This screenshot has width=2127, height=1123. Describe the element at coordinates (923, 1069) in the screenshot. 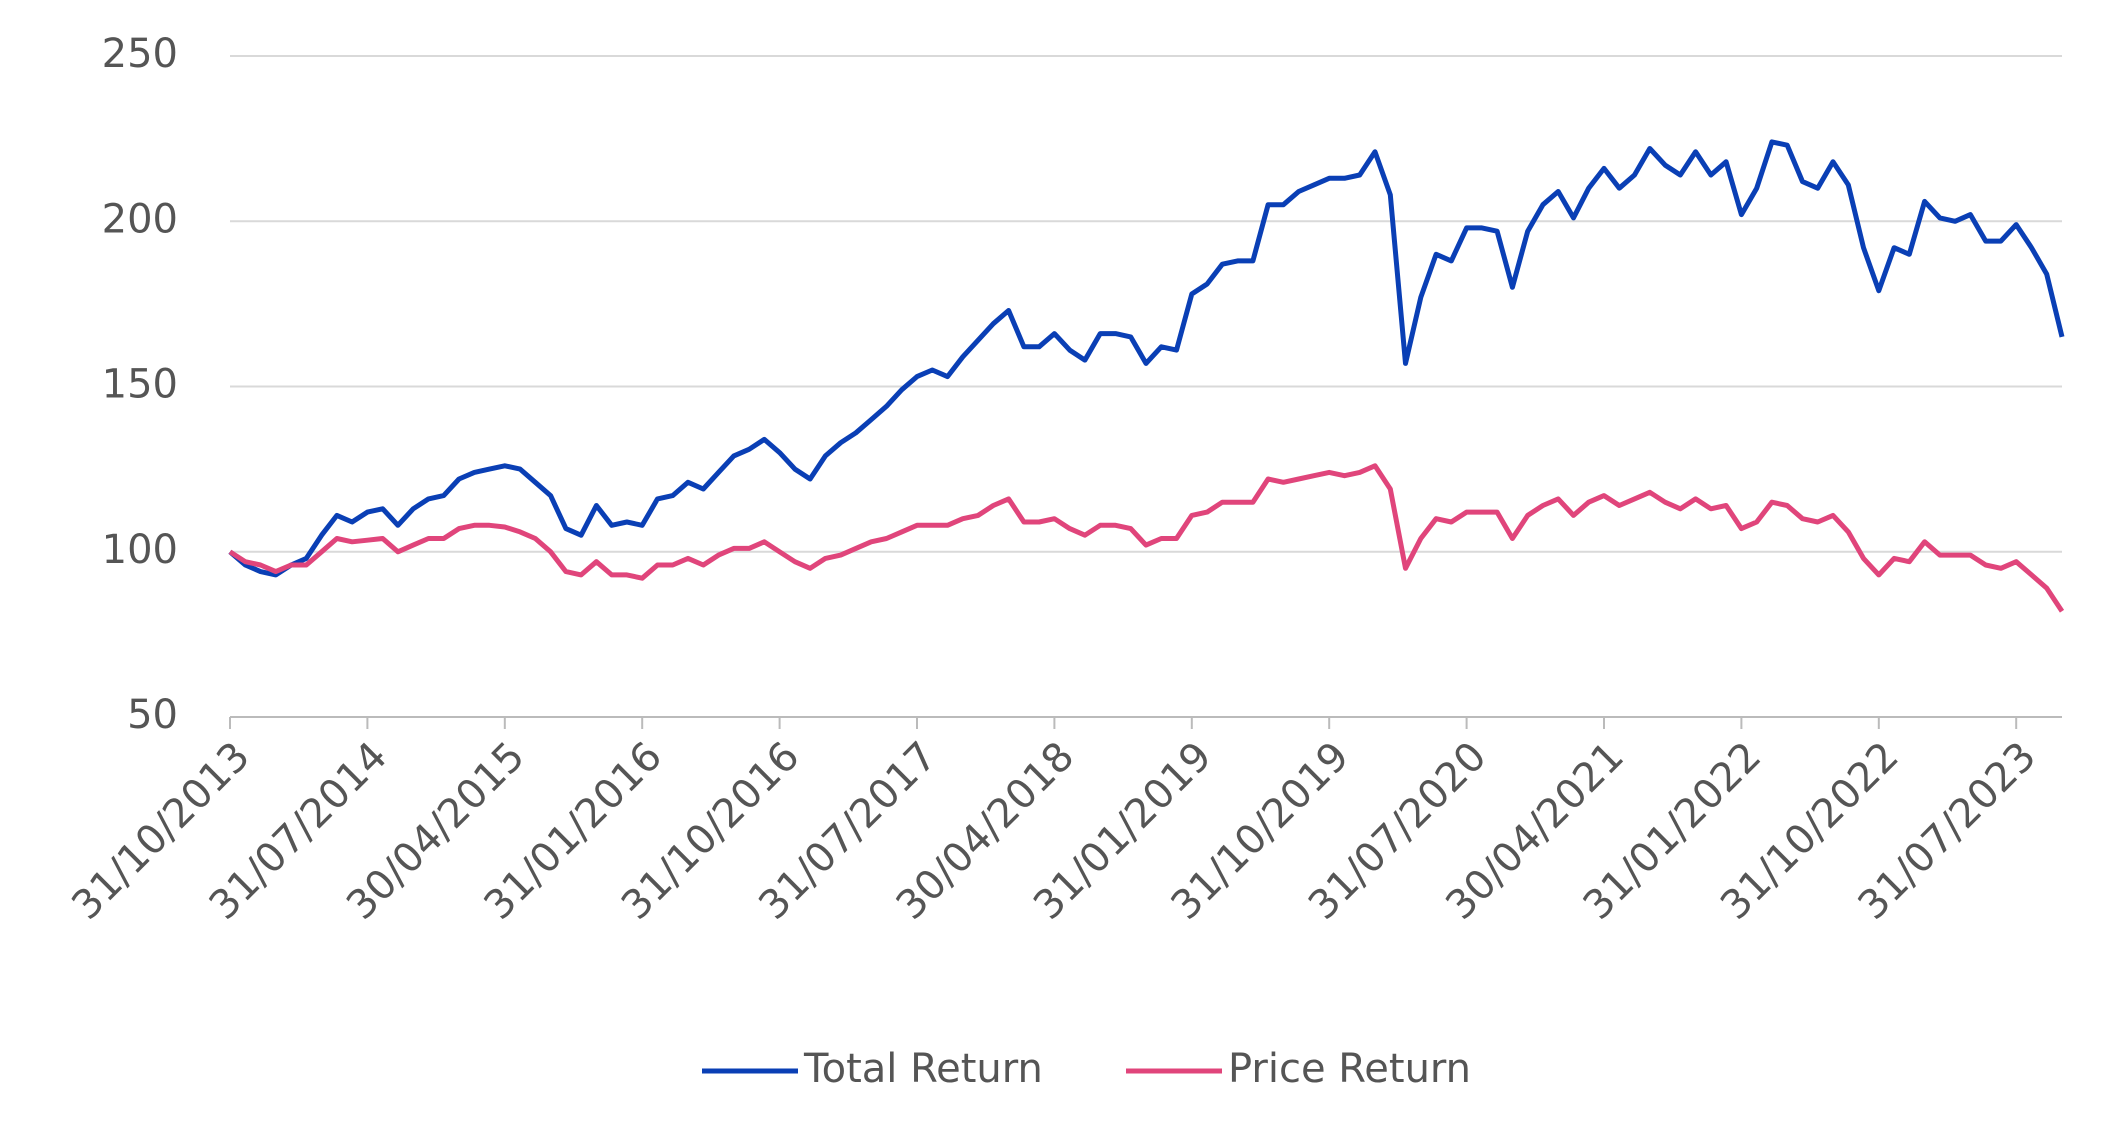

I see `legend-label: Total Return` at that location.